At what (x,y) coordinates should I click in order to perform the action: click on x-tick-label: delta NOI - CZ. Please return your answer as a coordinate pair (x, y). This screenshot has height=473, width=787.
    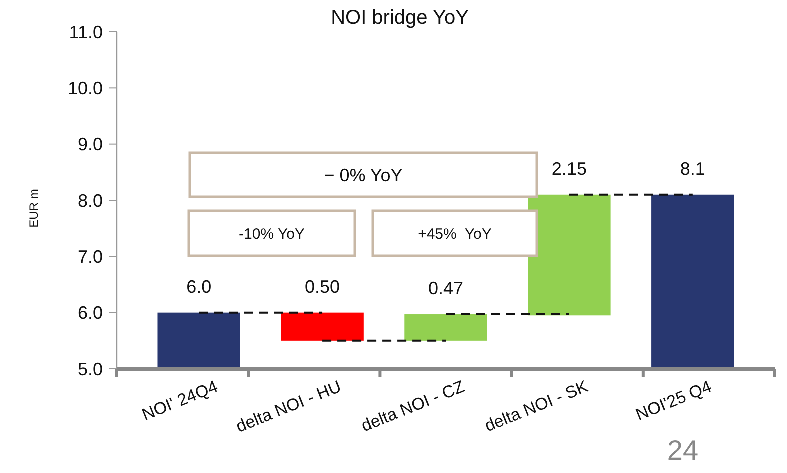
    Looking at the image, I should click on (413, 406).